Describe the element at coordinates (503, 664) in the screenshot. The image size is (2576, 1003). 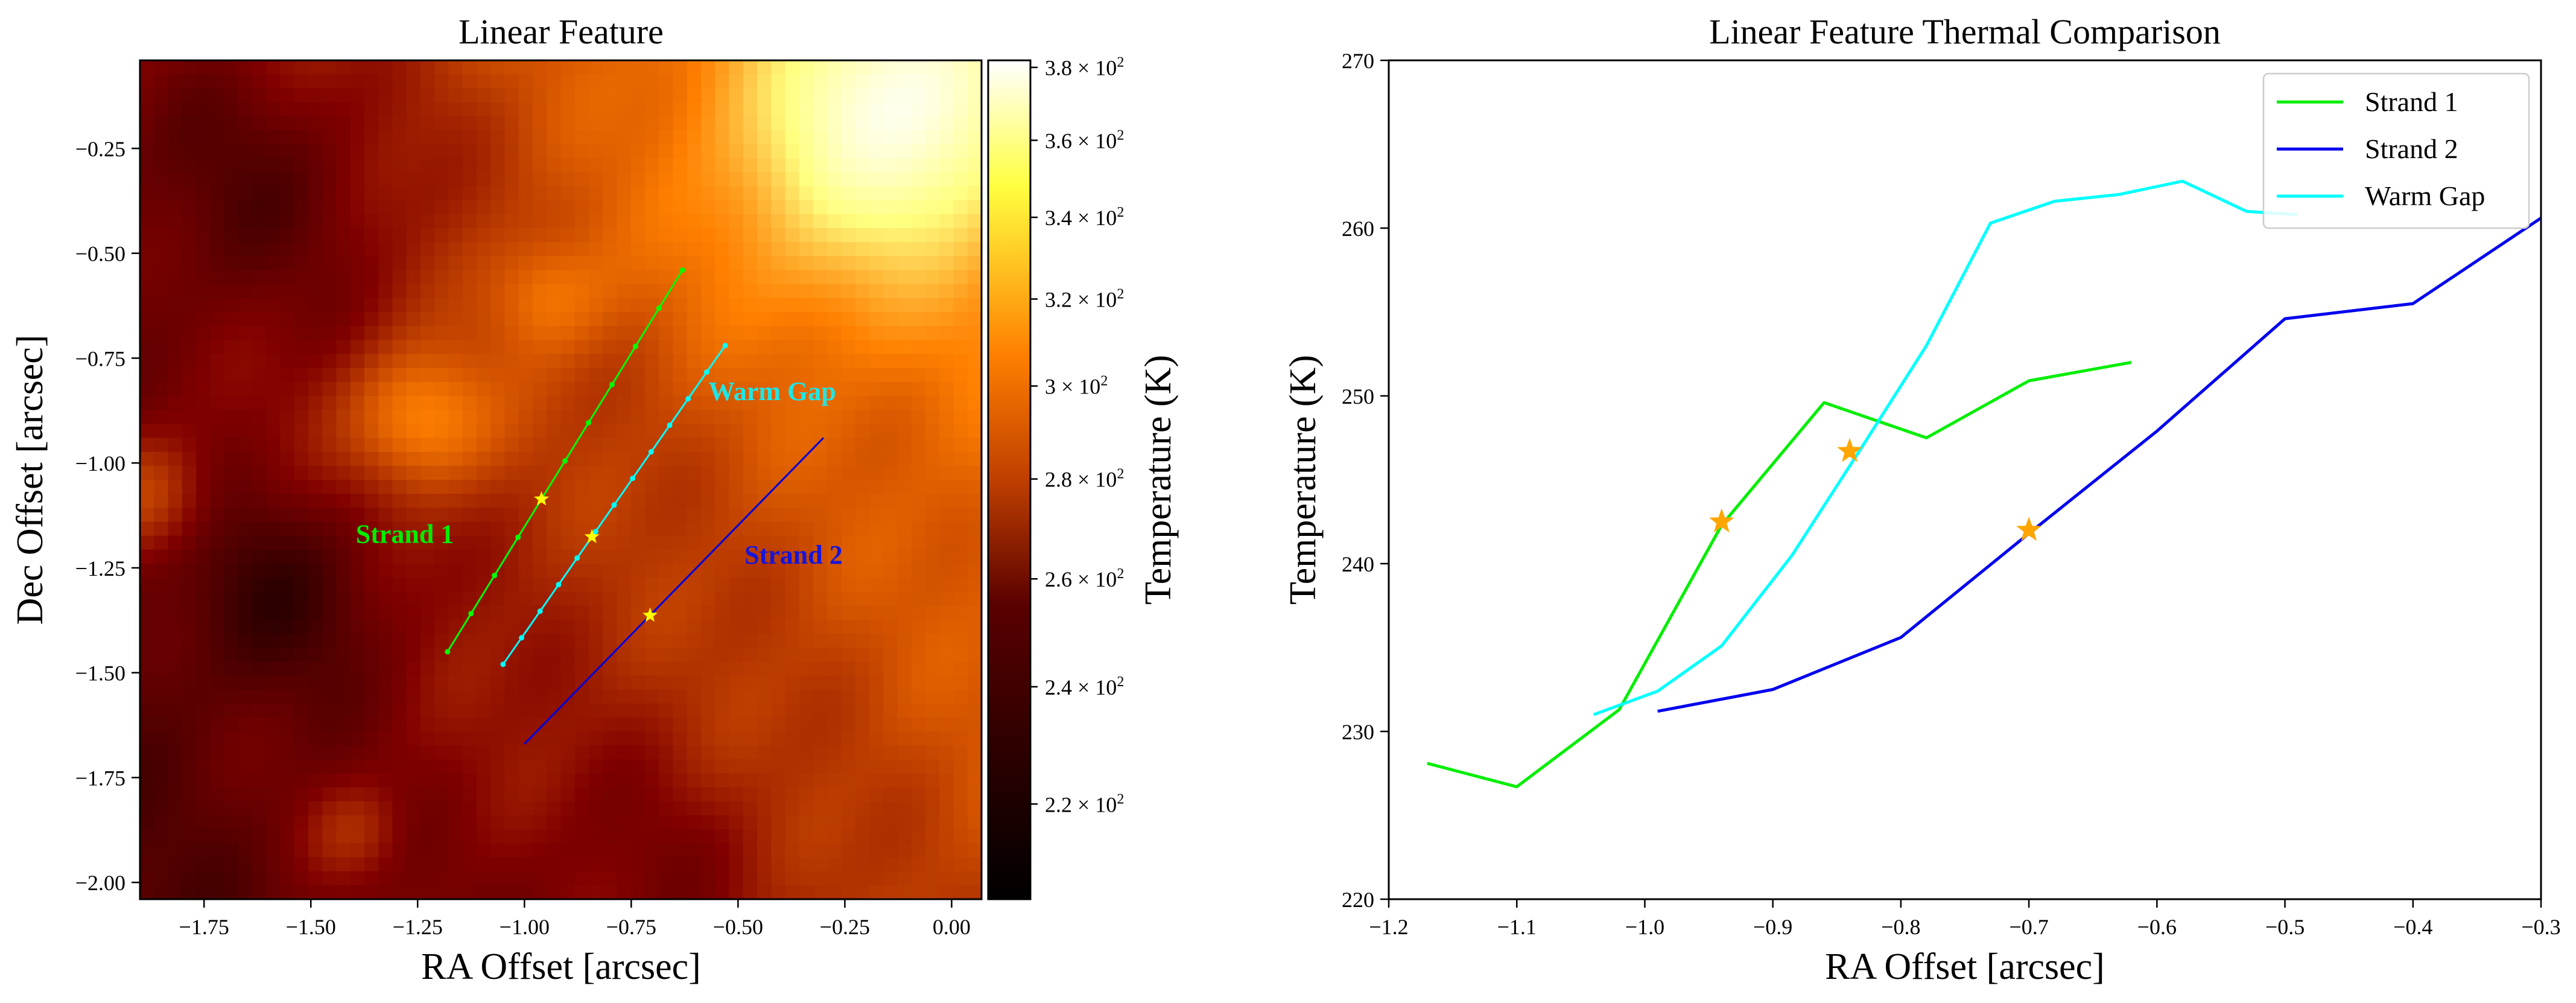
I see `strand-point` at that location.